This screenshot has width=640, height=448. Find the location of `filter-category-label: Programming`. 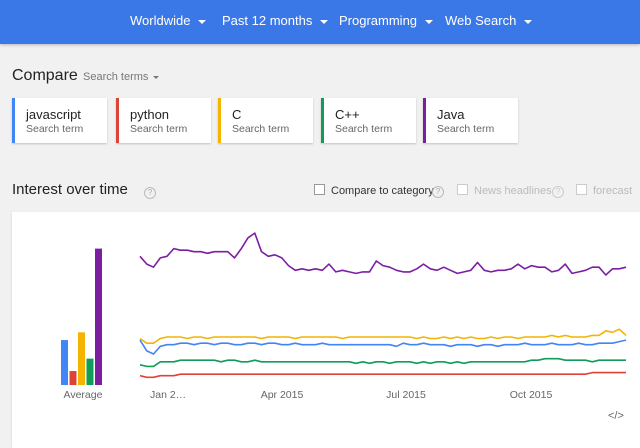

filter-category-label: Programming is located at coordinates (378, 20).